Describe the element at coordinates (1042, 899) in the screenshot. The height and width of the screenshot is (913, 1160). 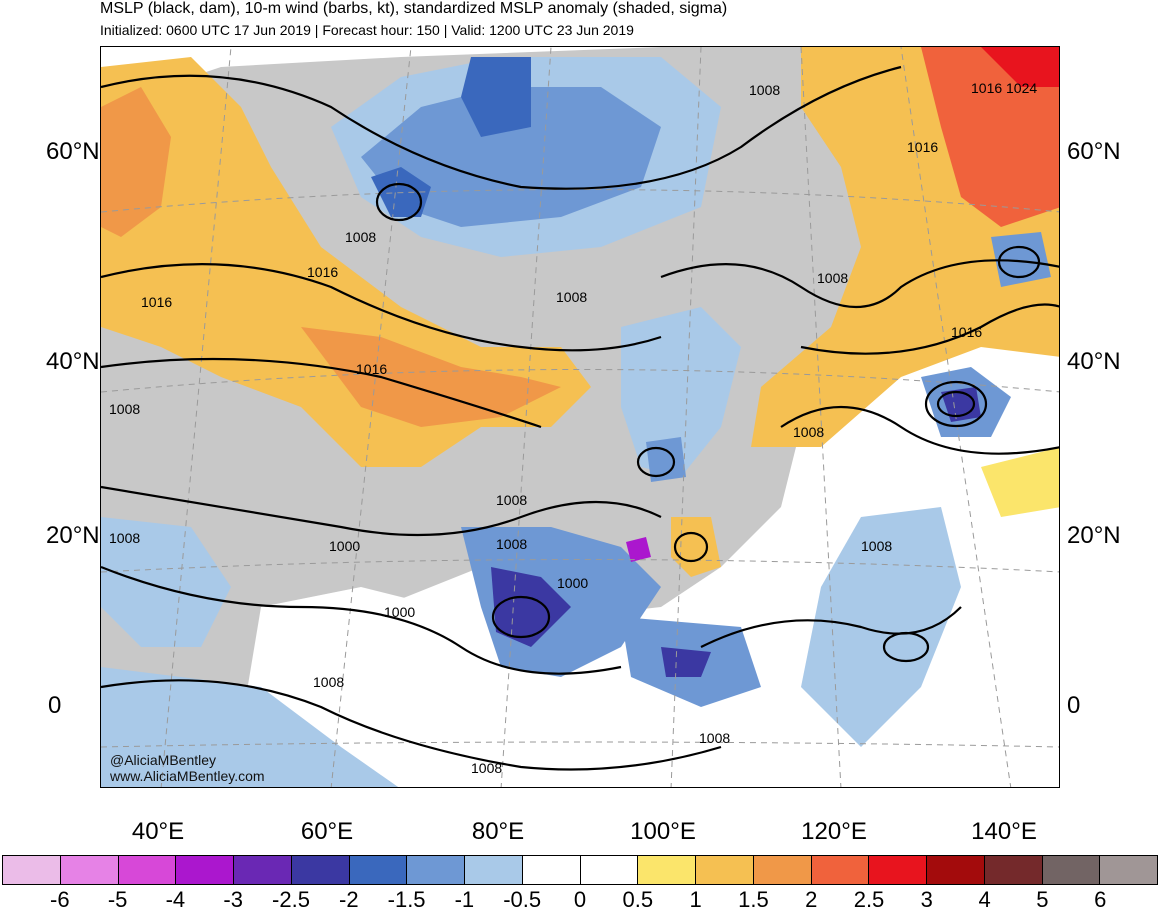
I see `colorbar-tick-label: 5` at that location.